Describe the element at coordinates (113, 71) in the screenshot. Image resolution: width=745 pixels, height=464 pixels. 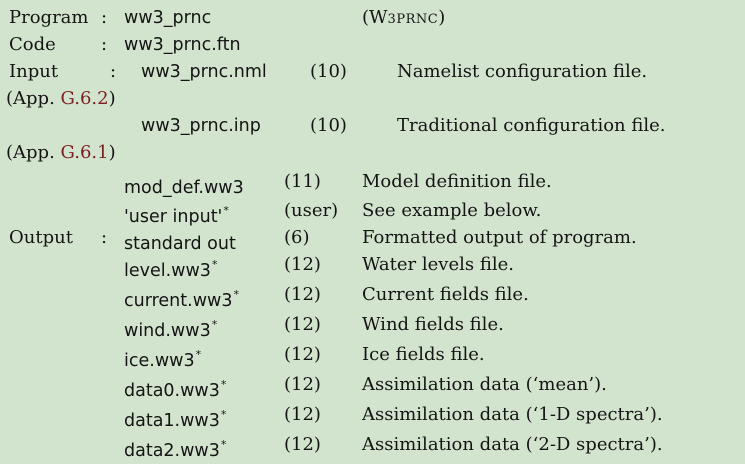
I see `input-colon: :` at that location.